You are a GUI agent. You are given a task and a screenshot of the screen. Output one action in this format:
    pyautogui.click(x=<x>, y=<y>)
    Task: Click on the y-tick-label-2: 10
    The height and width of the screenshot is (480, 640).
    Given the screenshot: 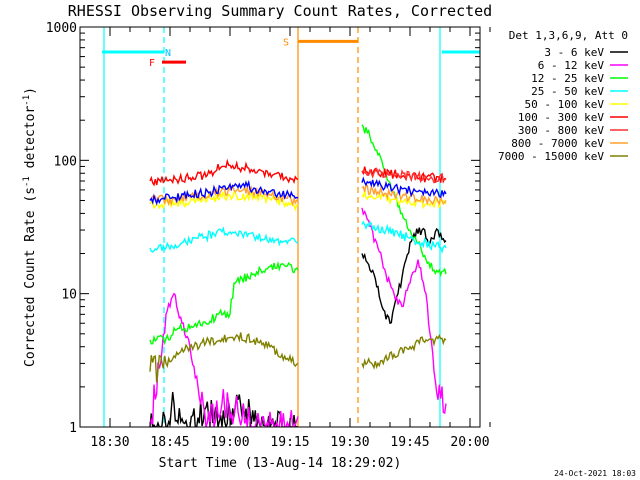 What is the action you would take?
    pyautogui.click(x=69, y=295)
    